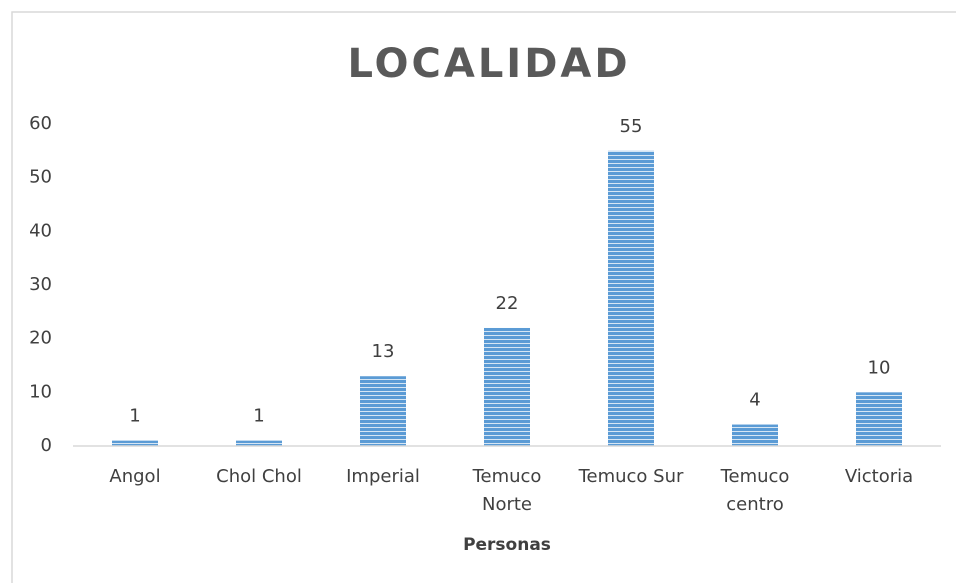  Describe the element at coordinates (879, 367) in the screenshot. I see `data-label: 10` at that location.